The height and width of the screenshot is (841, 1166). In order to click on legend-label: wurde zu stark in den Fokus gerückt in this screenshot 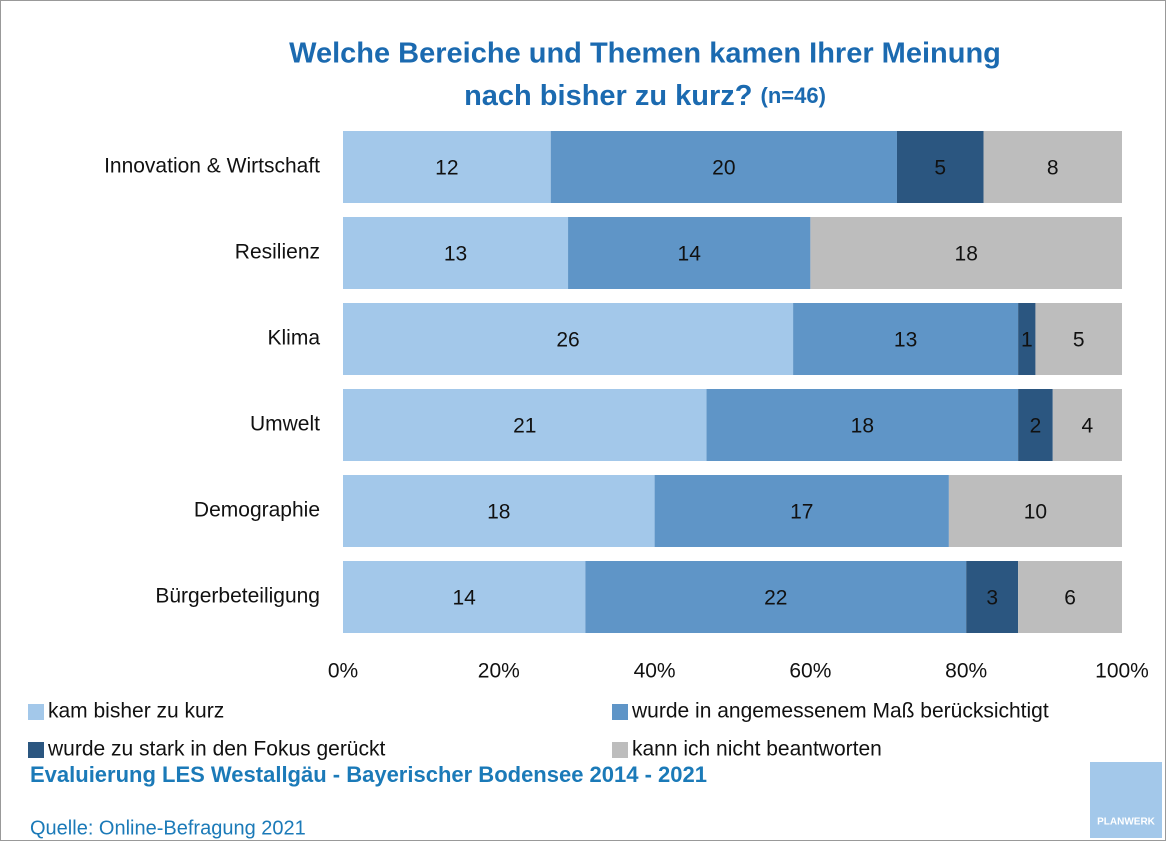, I will do `click(216, 749)`.